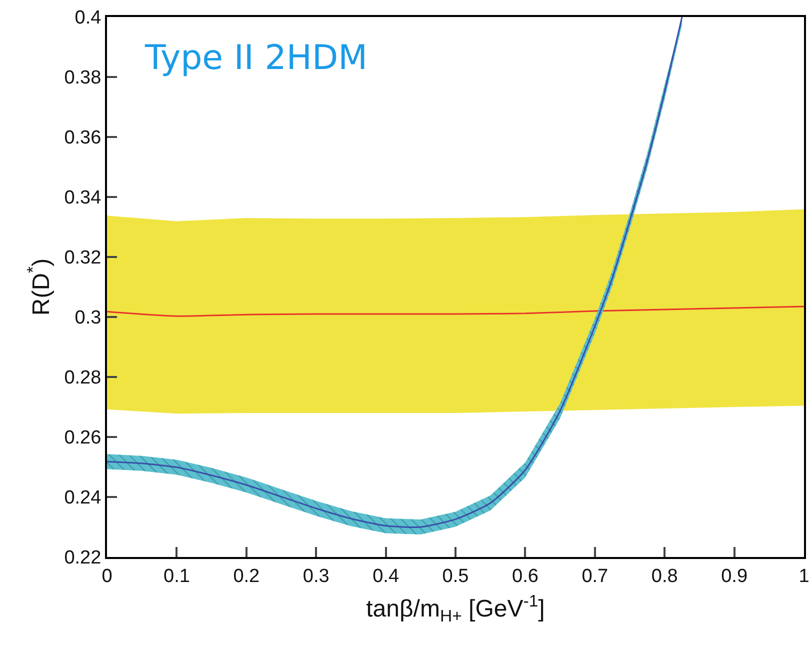 Image resolution: width=812 pixels, height=647 pixels. I want to click on x-tick-label: 0.3, so click(316, 576).